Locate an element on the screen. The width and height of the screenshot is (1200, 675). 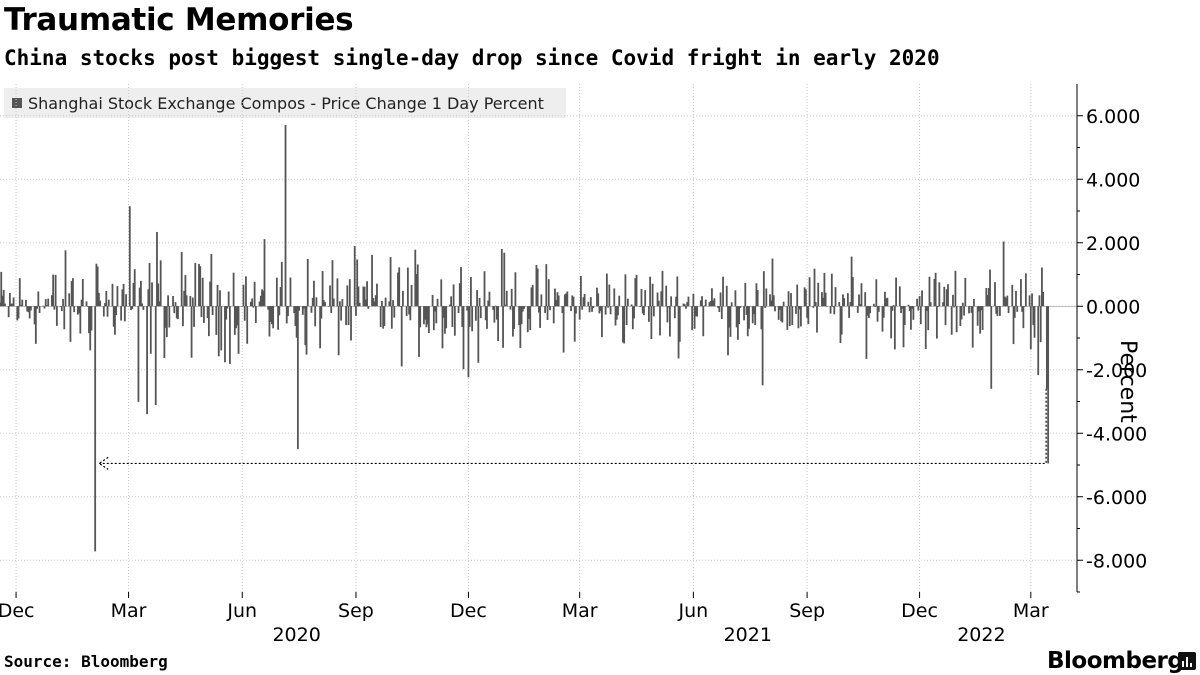
y-tick-label: 2.000 is located at coordinates (1113, 244).